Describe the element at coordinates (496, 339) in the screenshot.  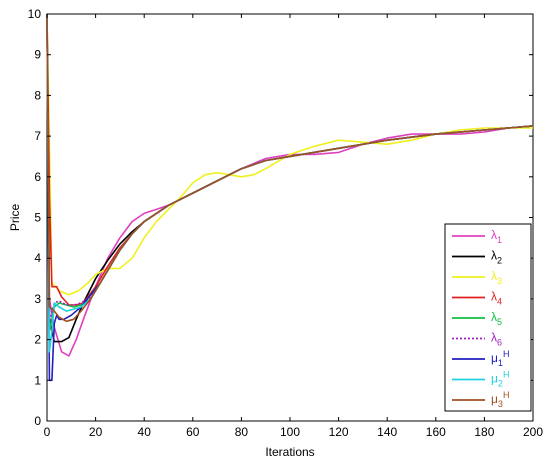
I see `legend-label-6: λ6` at that location.